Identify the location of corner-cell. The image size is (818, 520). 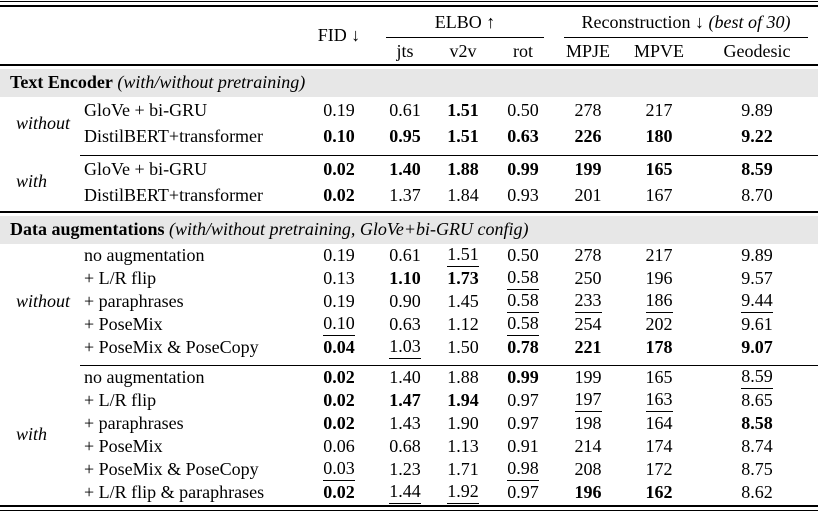
(151, 36).